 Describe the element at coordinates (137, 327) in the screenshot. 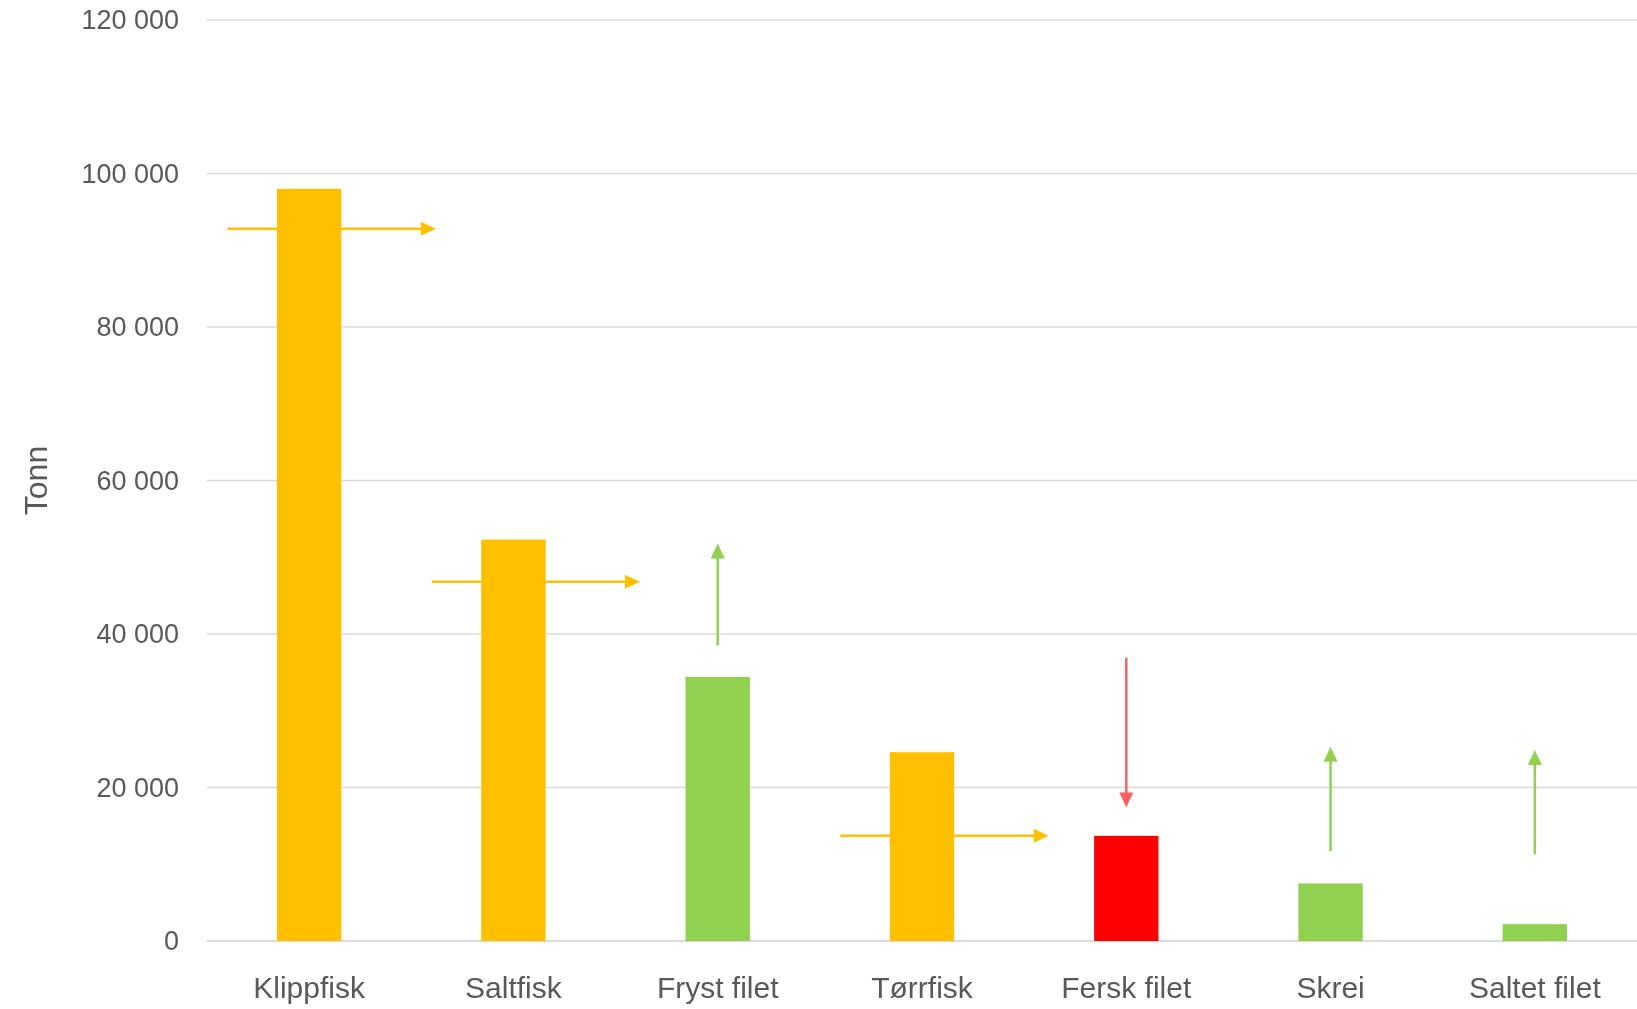

I see `y-tick-label: 80 000` at that location.